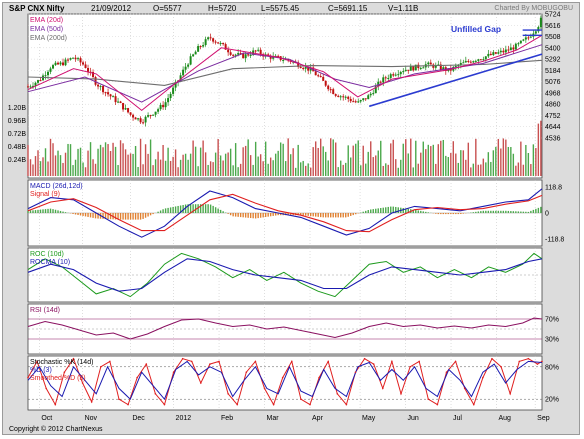  I want to click on price-tick-label: 4644, so click(553, 127).